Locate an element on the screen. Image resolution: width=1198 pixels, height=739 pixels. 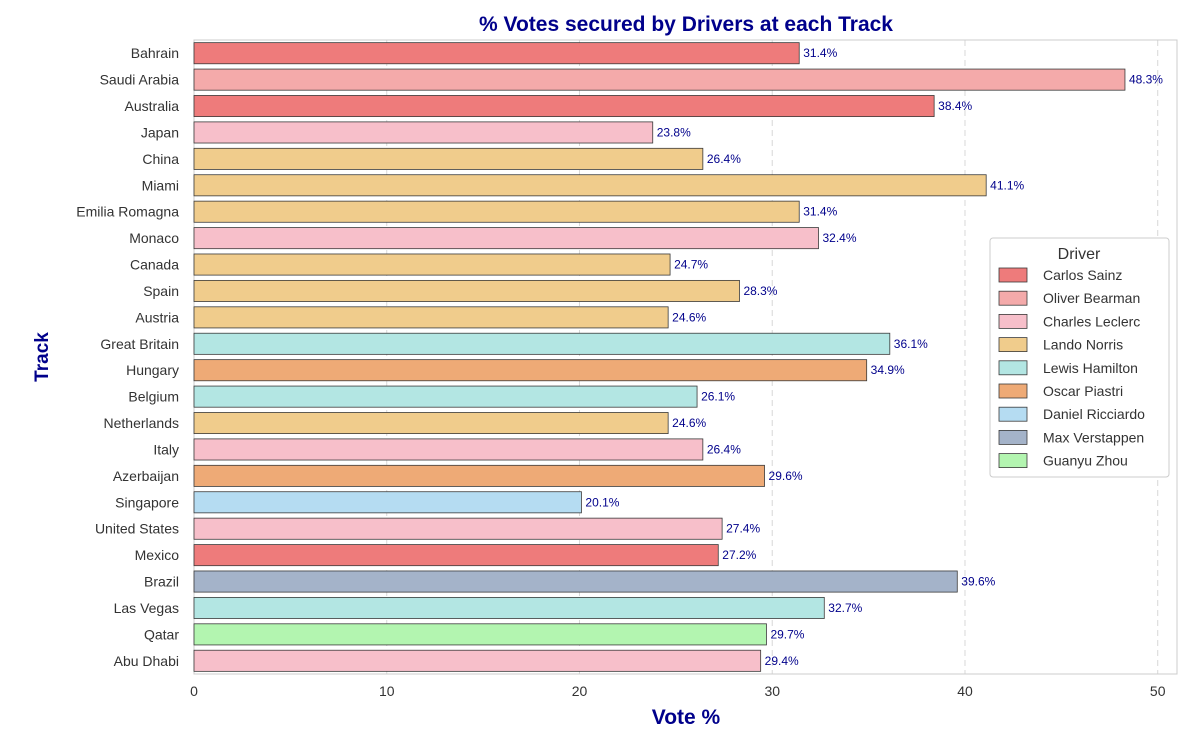
track-label: Belgium is located at coordinates (153, 397).